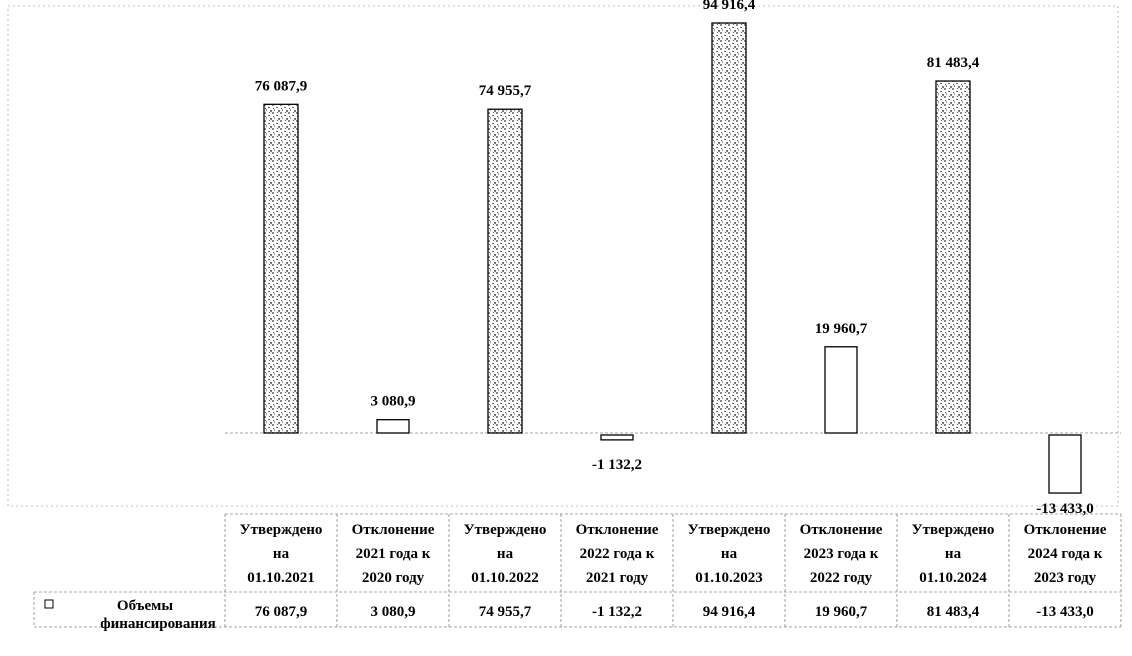 This screenshot has width=1132, height=656. Describe the element at coordinates (953, 63) in the screenshot. I see `data-label-7: 81 483,4` at that location.